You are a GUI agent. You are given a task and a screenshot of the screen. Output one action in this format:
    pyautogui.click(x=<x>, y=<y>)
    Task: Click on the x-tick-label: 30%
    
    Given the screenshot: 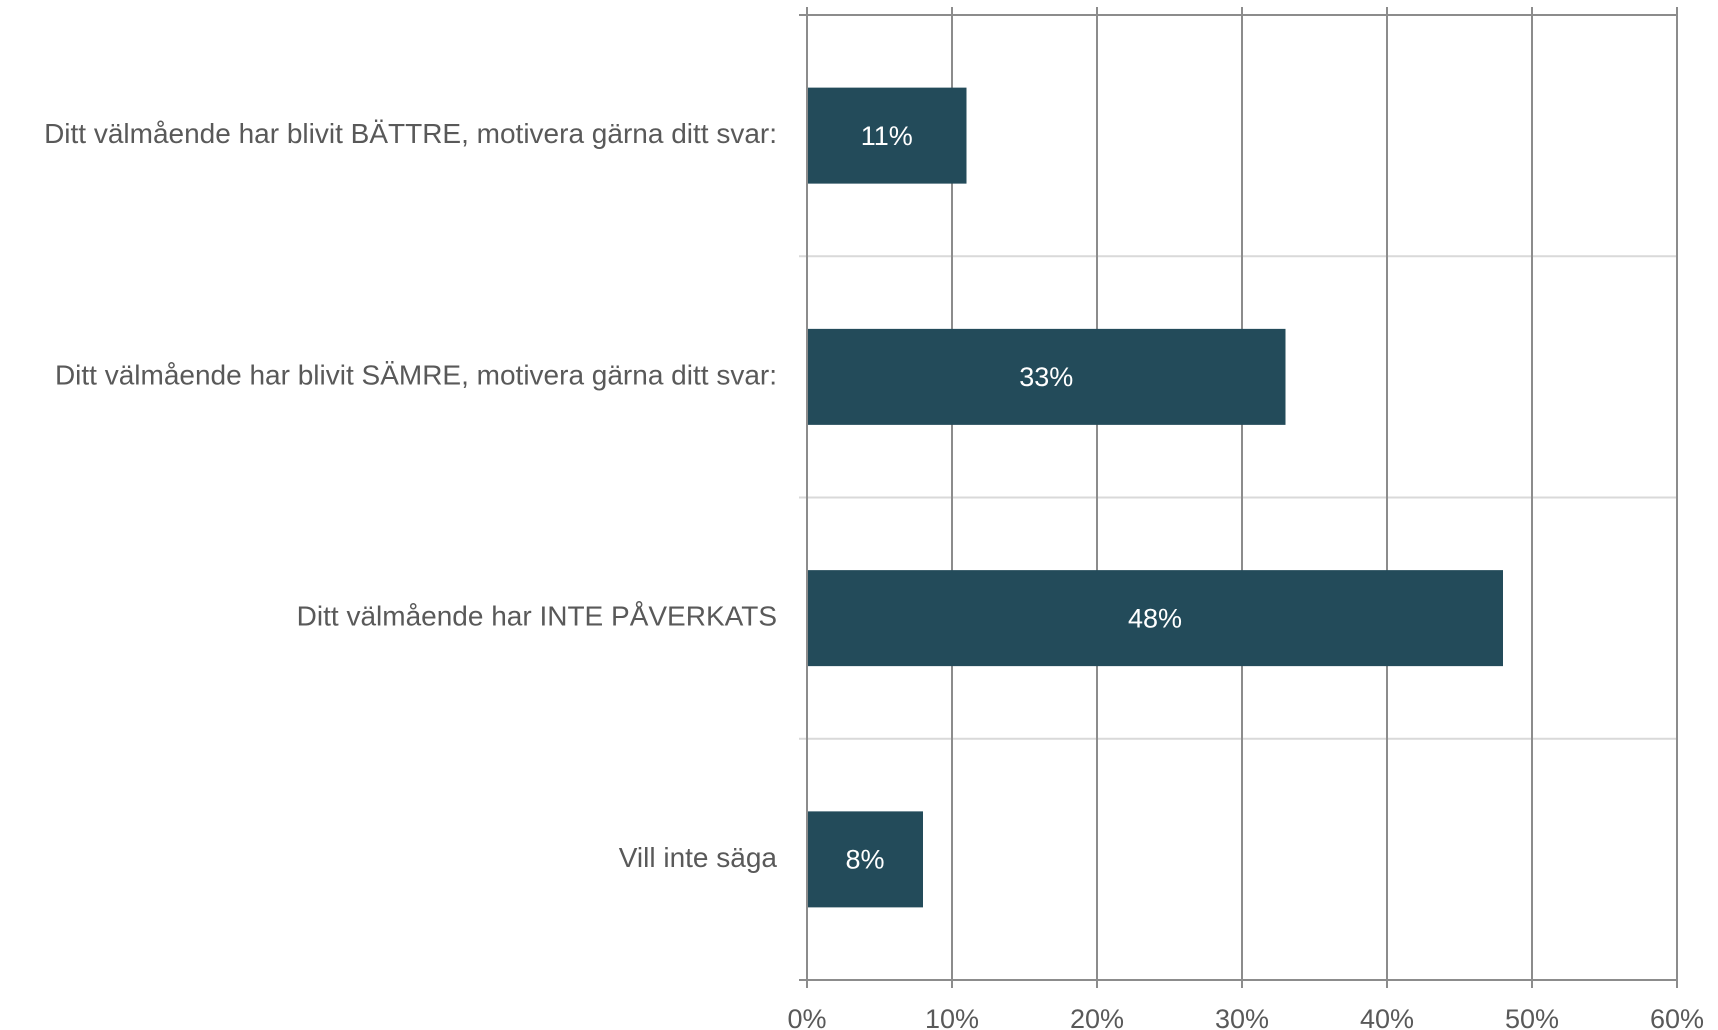 What is the action you would take?
    pyautogui.click(x=1242, y=1017)
    